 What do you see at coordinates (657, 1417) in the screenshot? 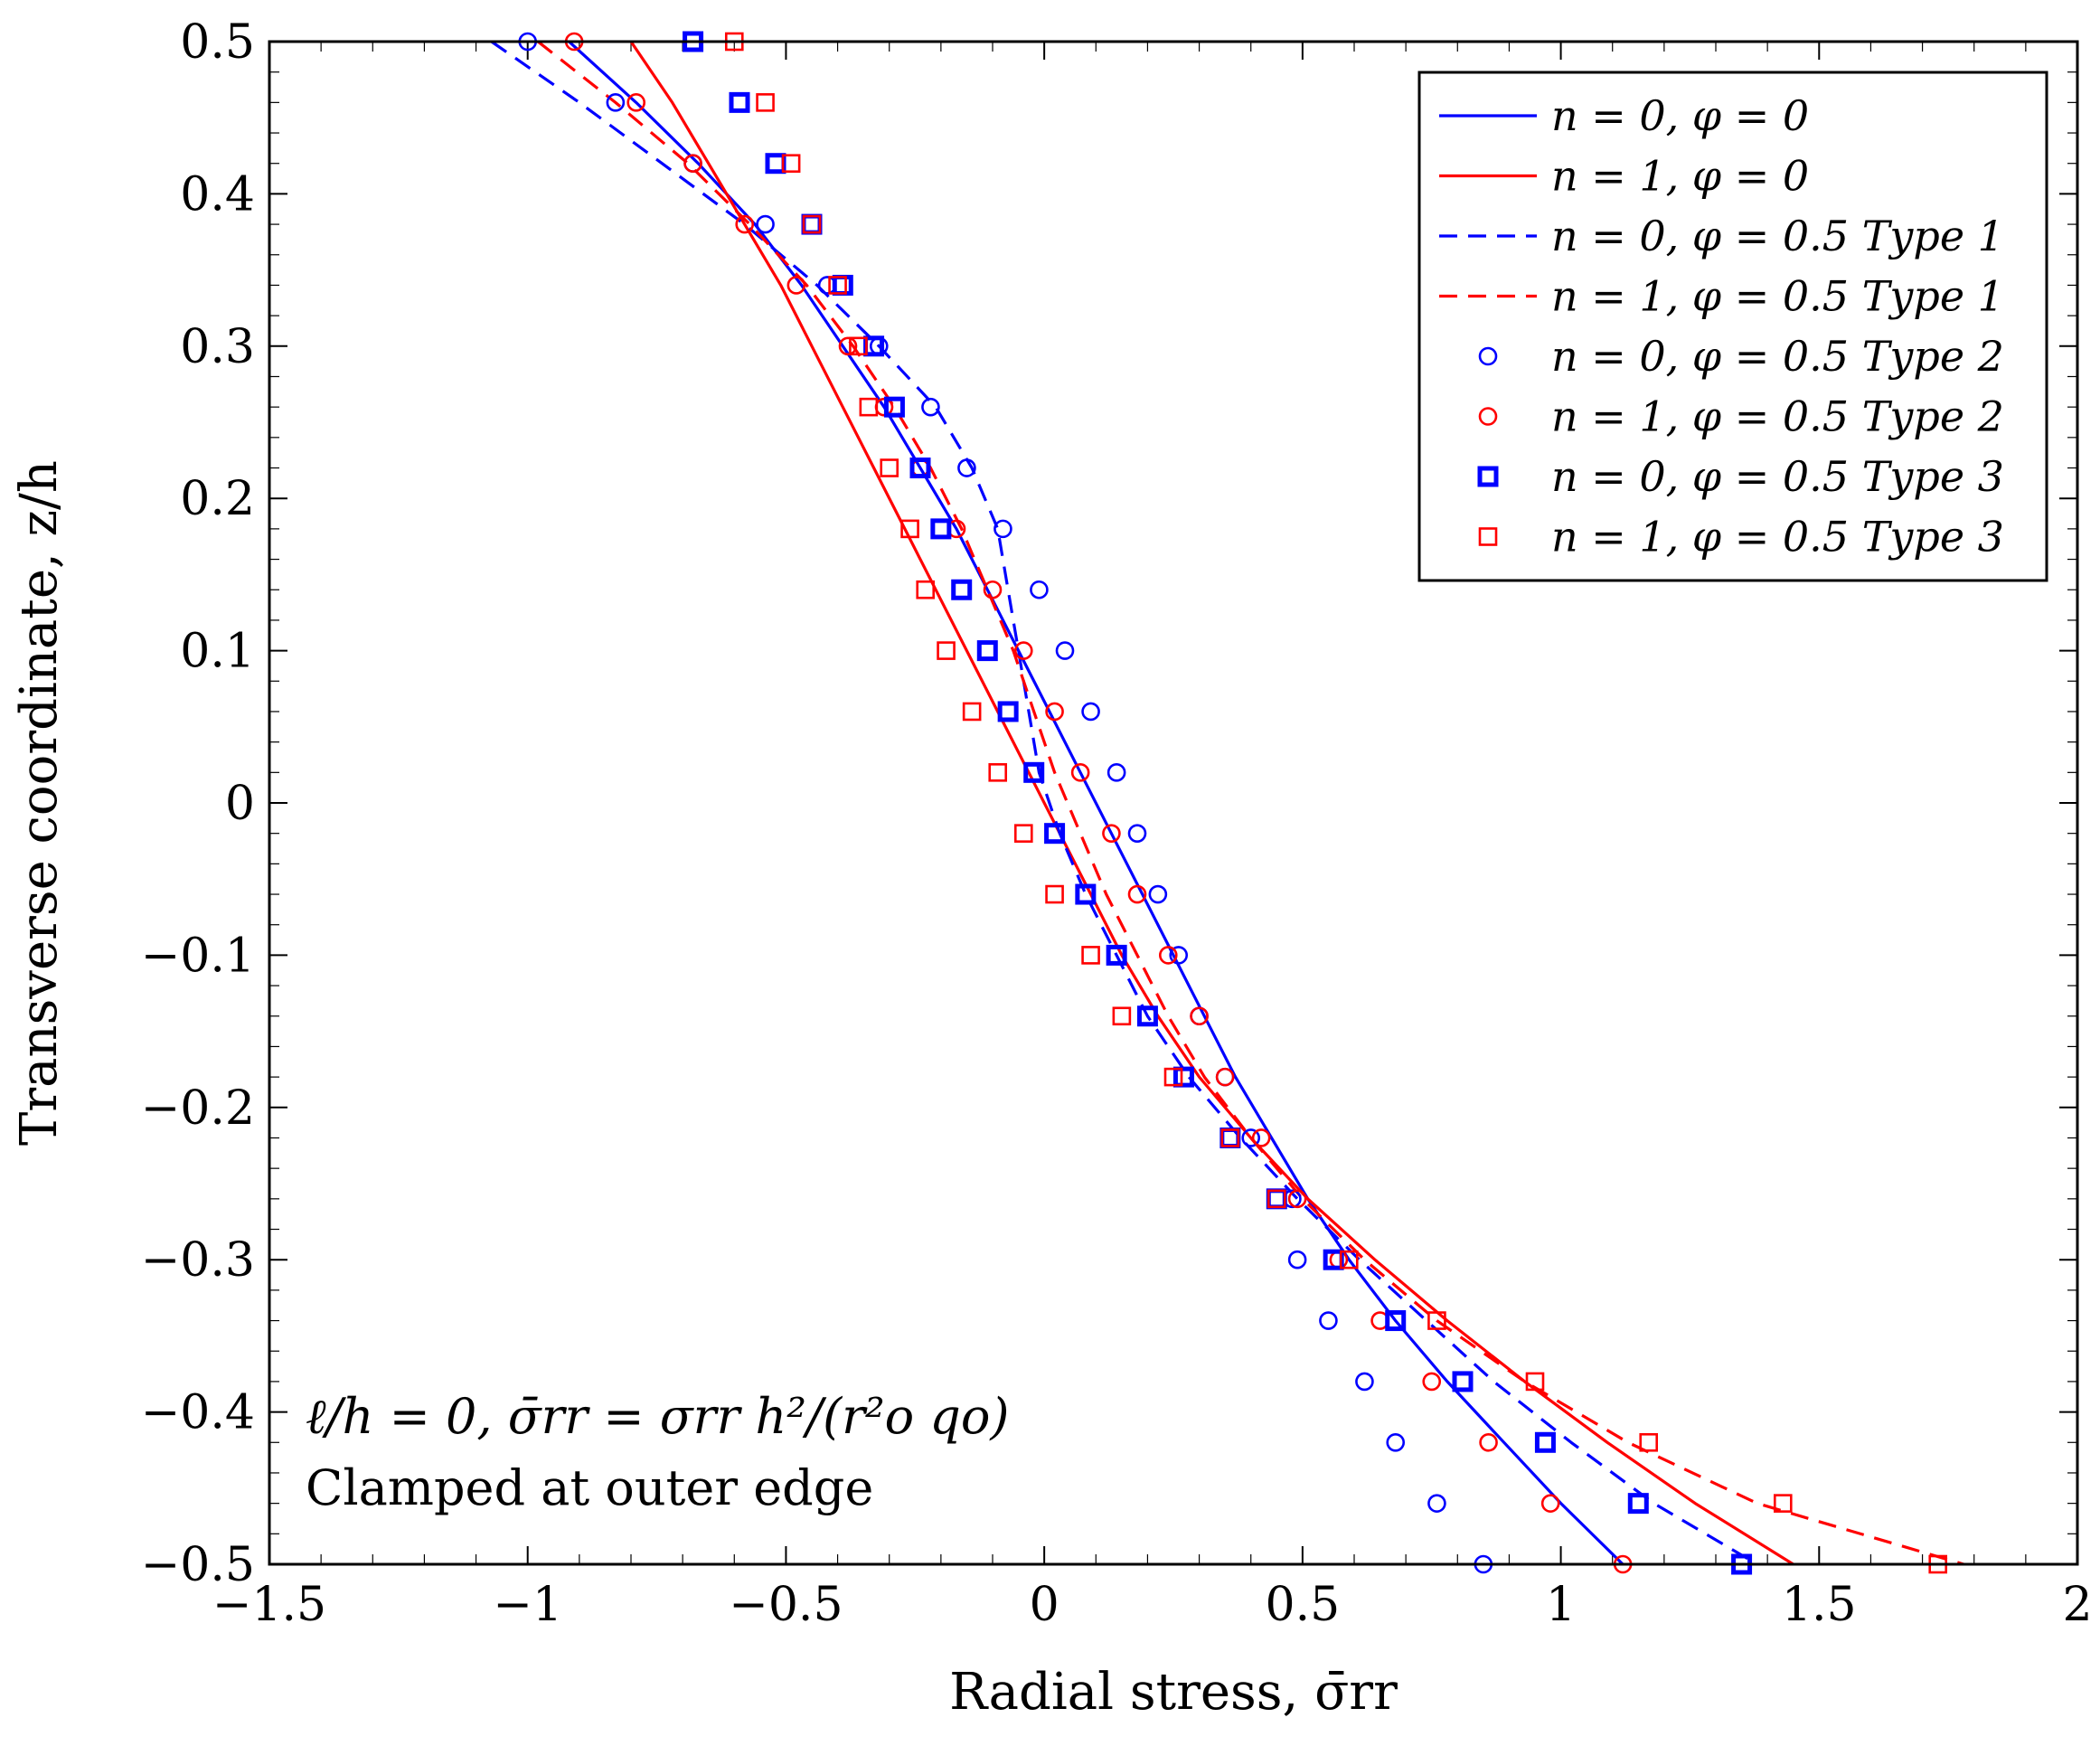
I see `annotation-line-1: ℓ/h = 0, σ̄rr = σrr h²/(r²o qo)` at bounding box center [657, 1417].